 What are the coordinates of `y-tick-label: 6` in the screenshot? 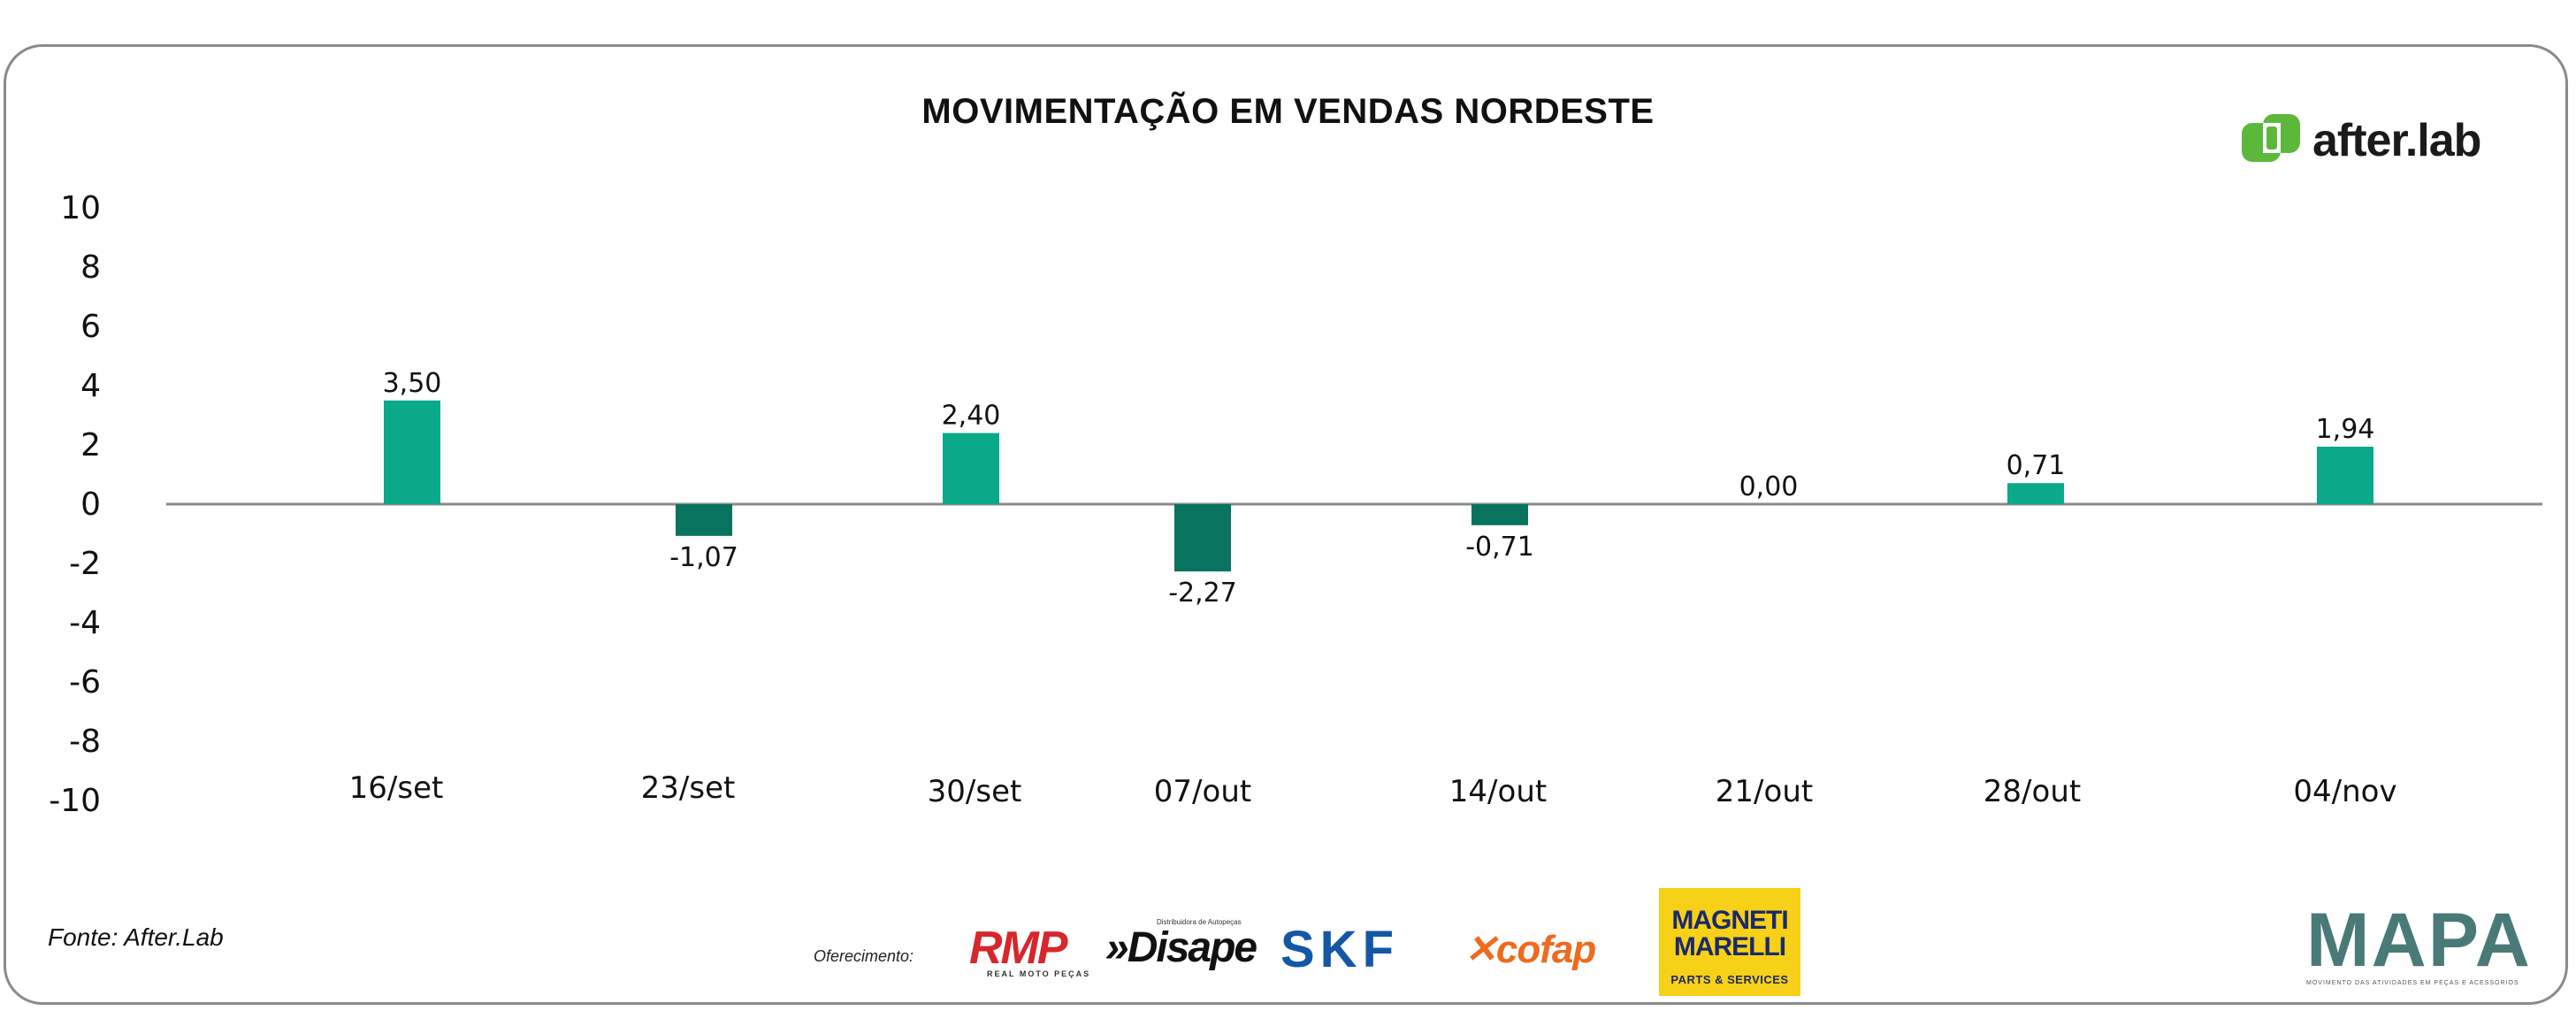 It's located at (90, 327).